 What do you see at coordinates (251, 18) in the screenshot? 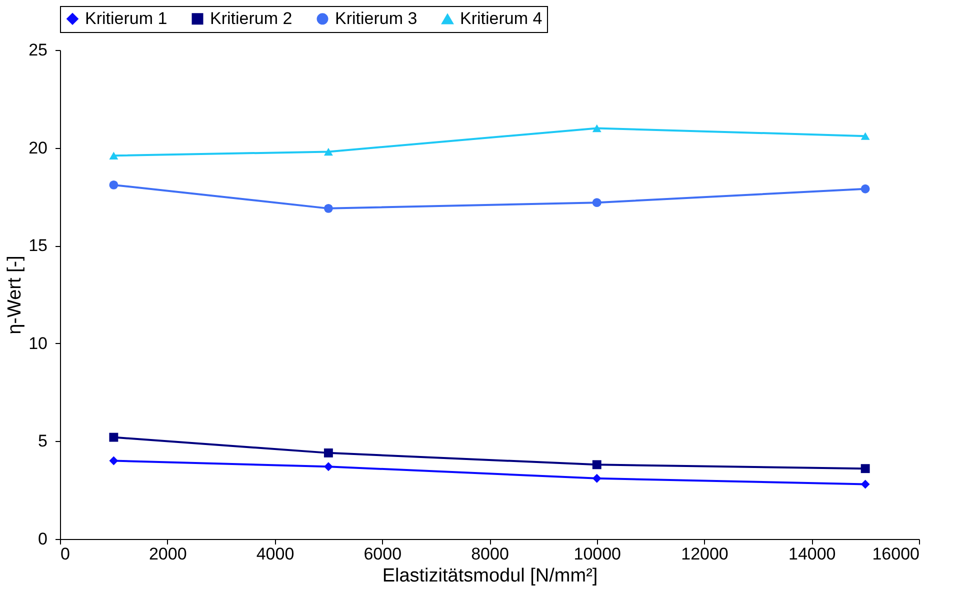
I see `legend-label: Kritierum 2` at bounding box center [251, 18].